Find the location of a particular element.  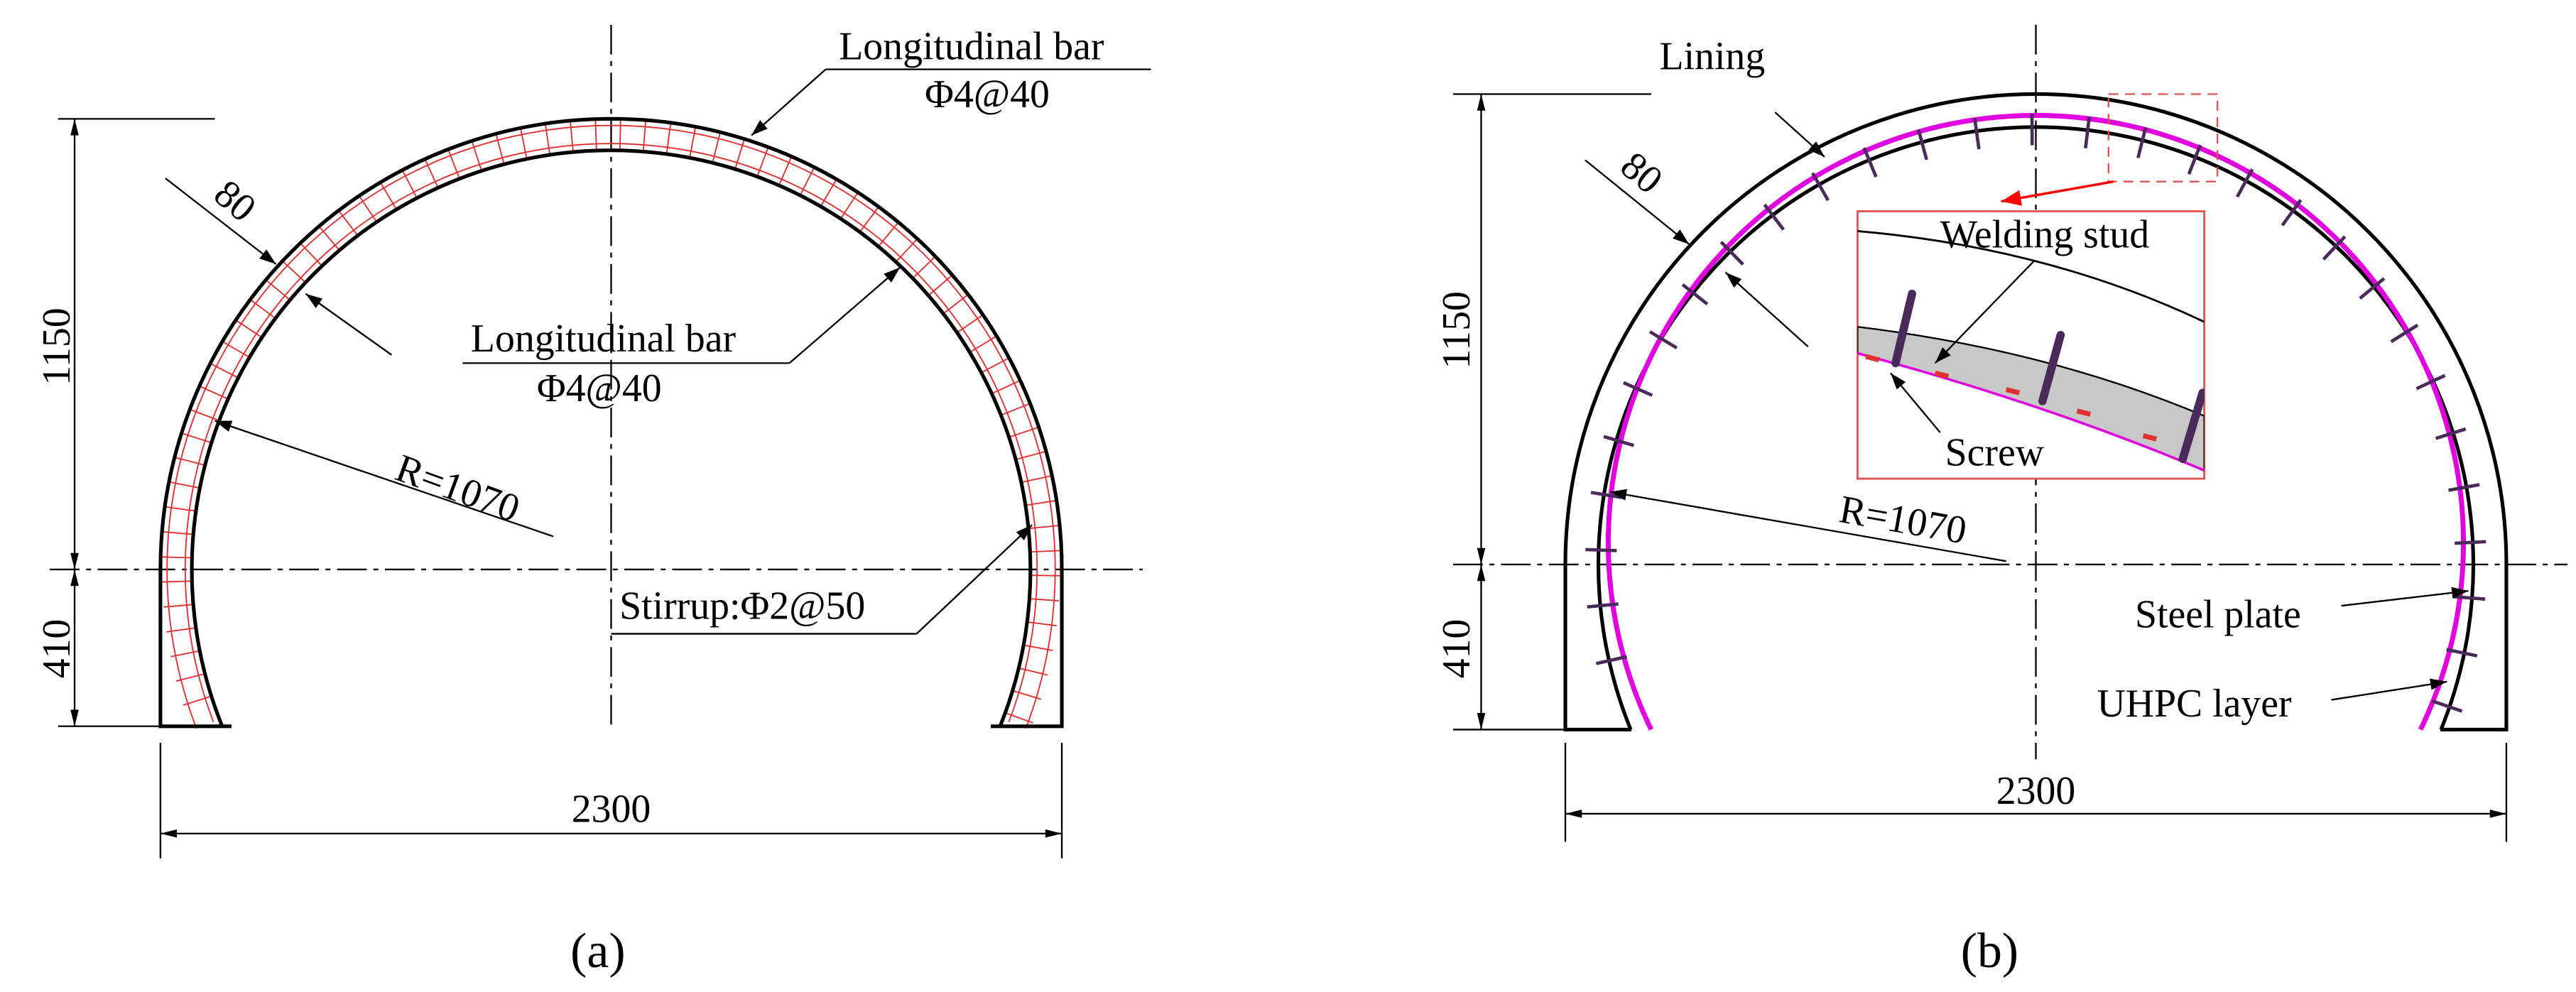

detail-marker is located at coordinates (2163, 137).